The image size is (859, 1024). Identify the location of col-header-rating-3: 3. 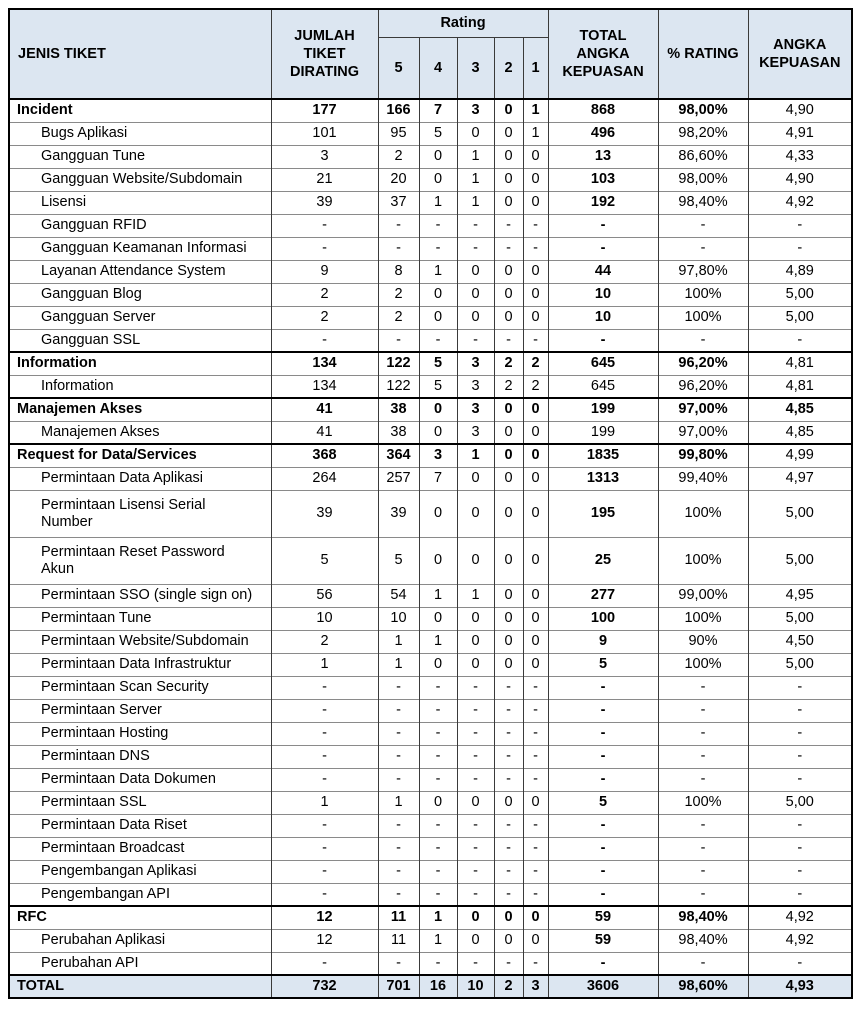
(475, 68).